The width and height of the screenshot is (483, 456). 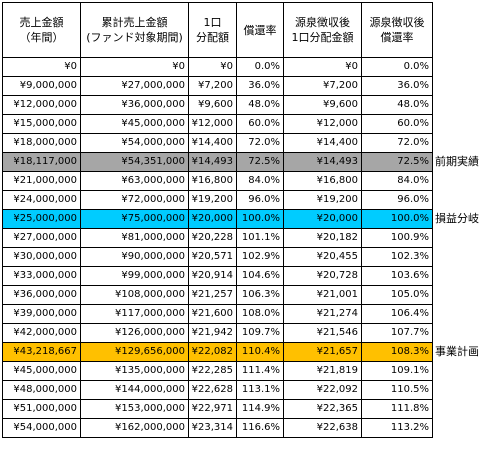 What do you see at coordinates (260, 162) in the screenshot?
I see `cell-redemption-rate: 72.5%` at bounding box center [260, 162].